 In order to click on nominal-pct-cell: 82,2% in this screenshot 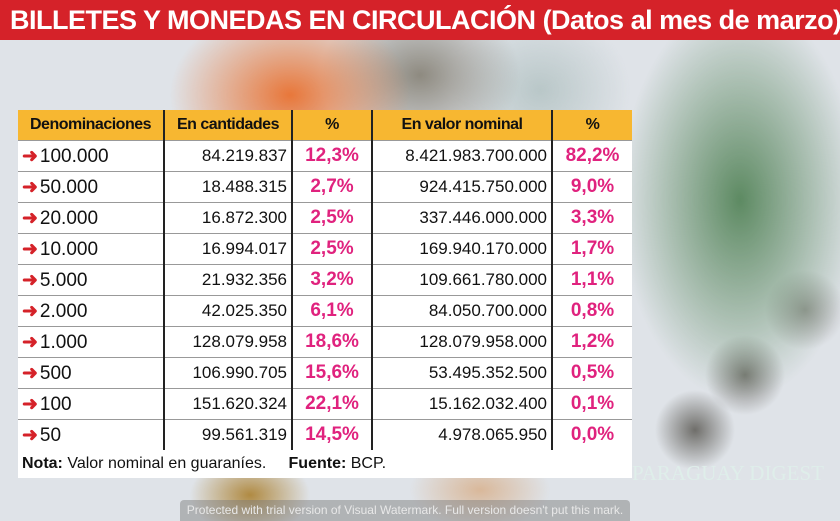, I will do `click(591, 156)`.